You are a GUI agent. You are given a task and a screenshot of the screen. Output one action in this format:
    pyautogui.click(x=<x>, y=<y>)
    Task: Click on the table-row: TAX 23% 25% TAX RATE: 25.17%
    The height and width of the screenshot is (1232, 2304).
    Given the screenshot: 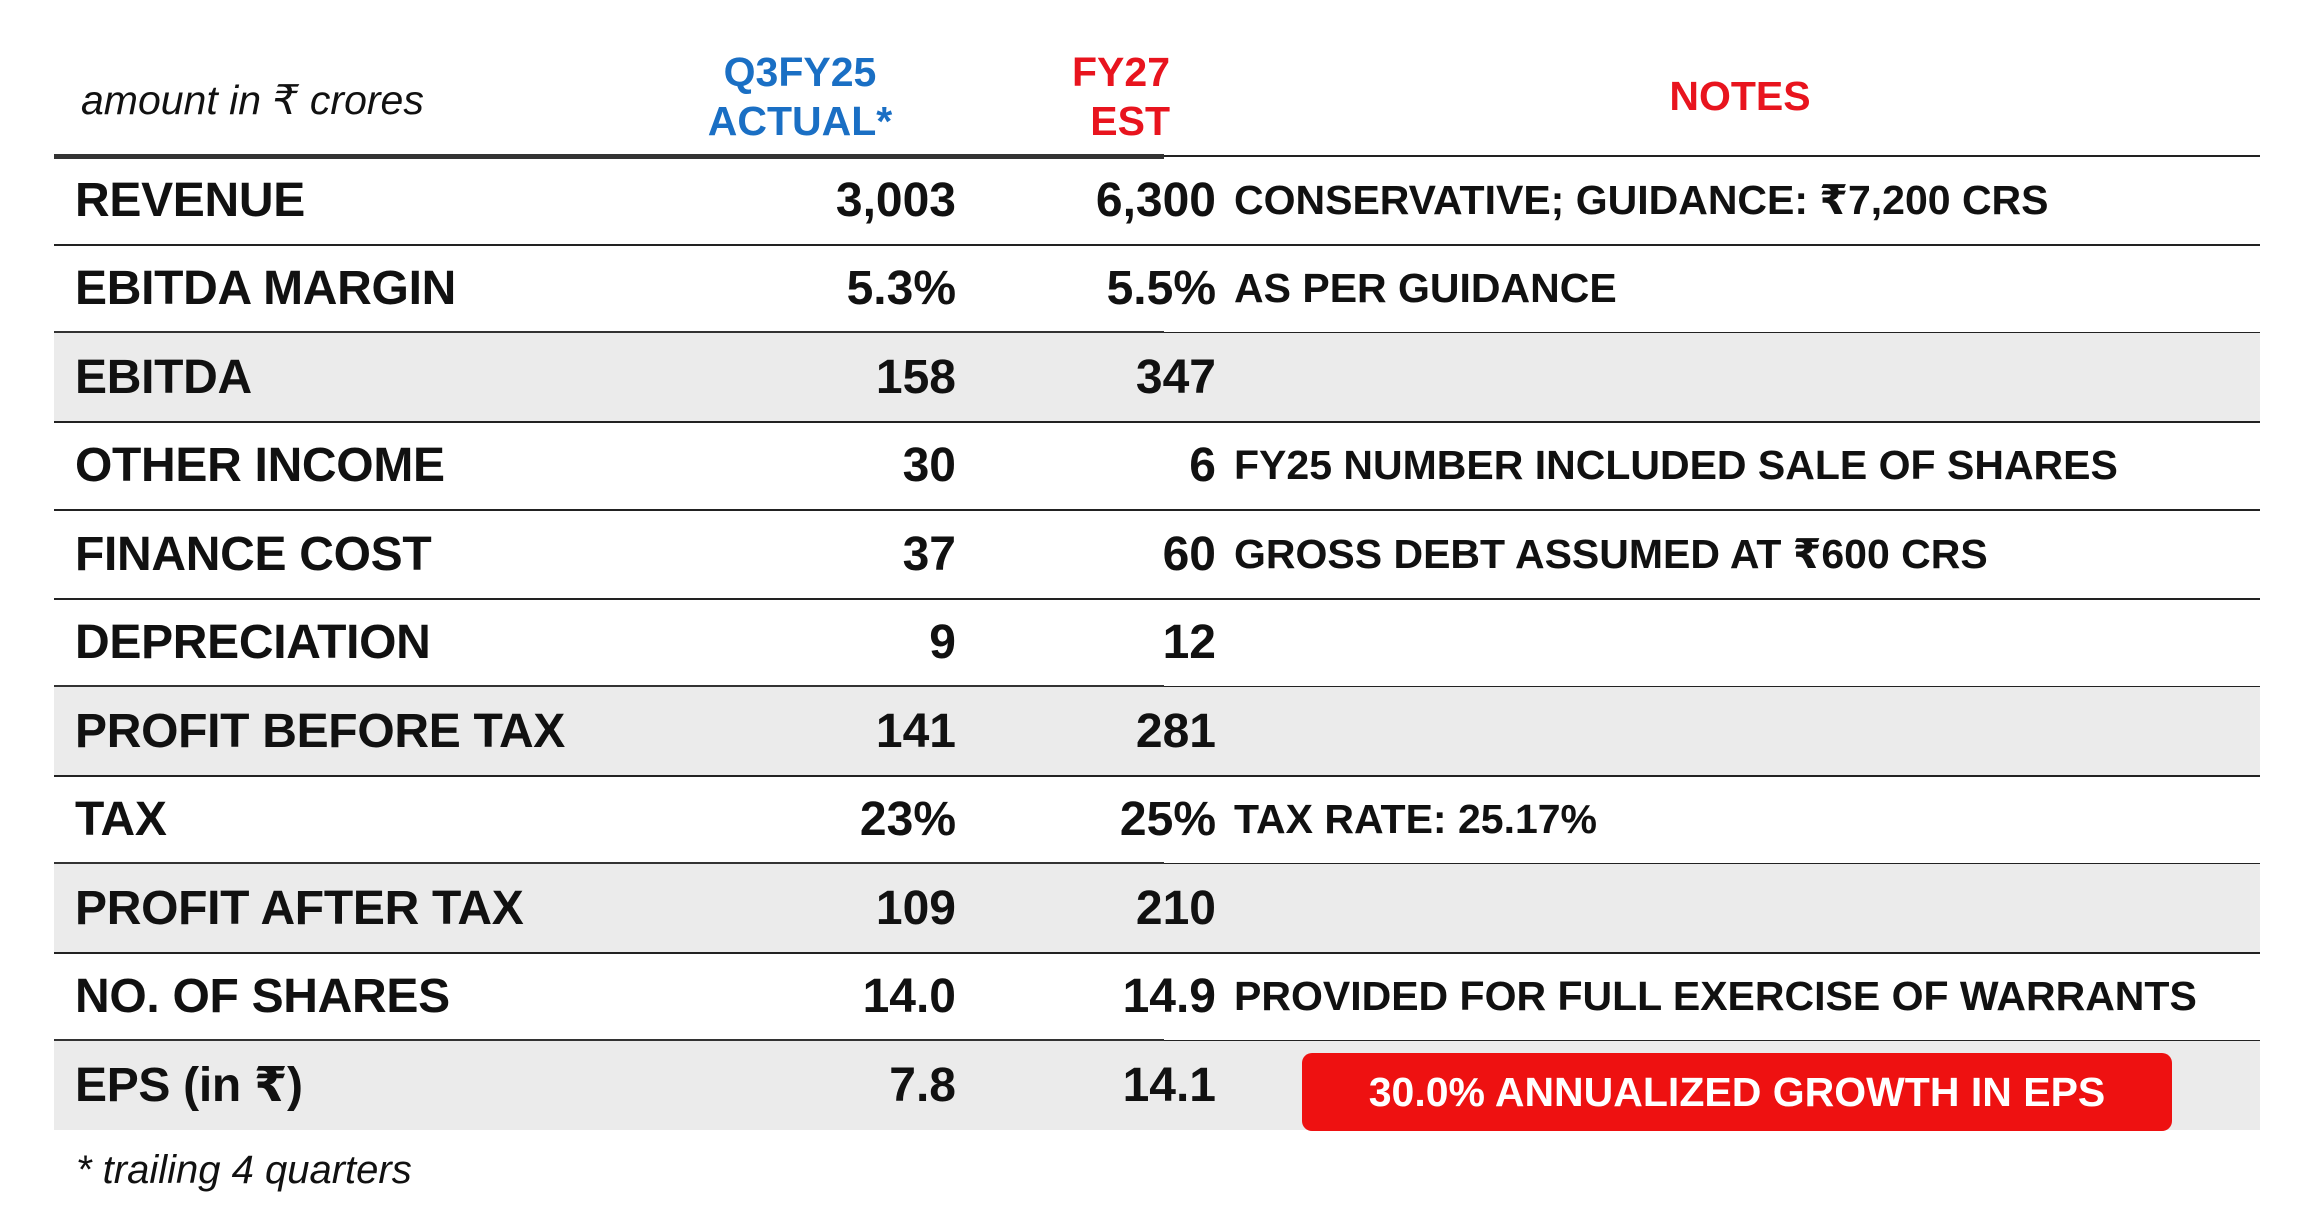 What is the action you would take?
    pyautogui.click(x=1157, y=821)
    